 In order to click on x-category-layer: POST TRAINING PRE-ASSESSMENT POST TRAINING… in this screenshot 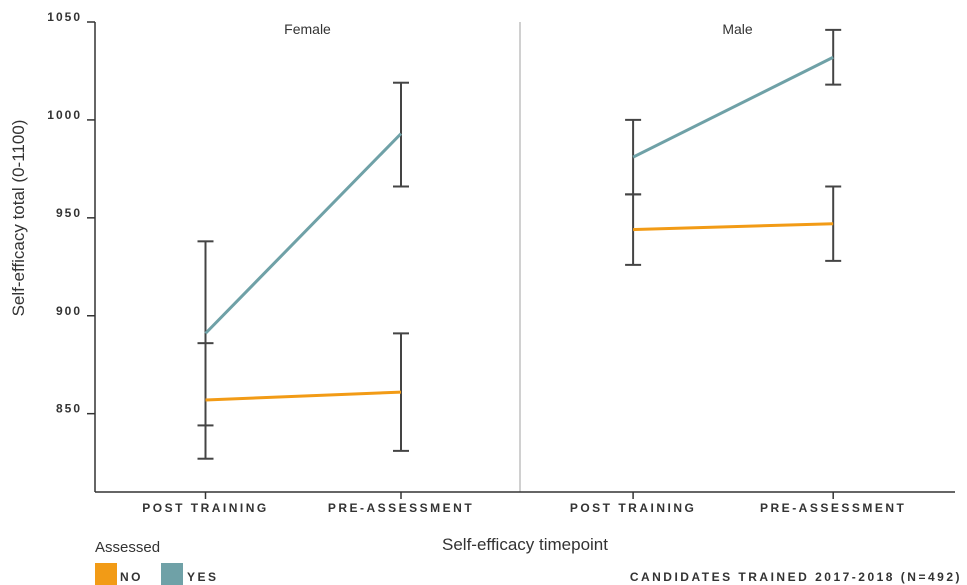, I will do `click(524, 503)`.